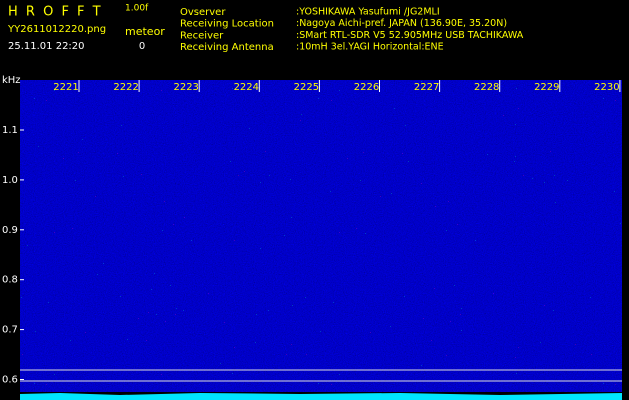  I want to click on file-name: YY2611012220.png, so click(56, 29).